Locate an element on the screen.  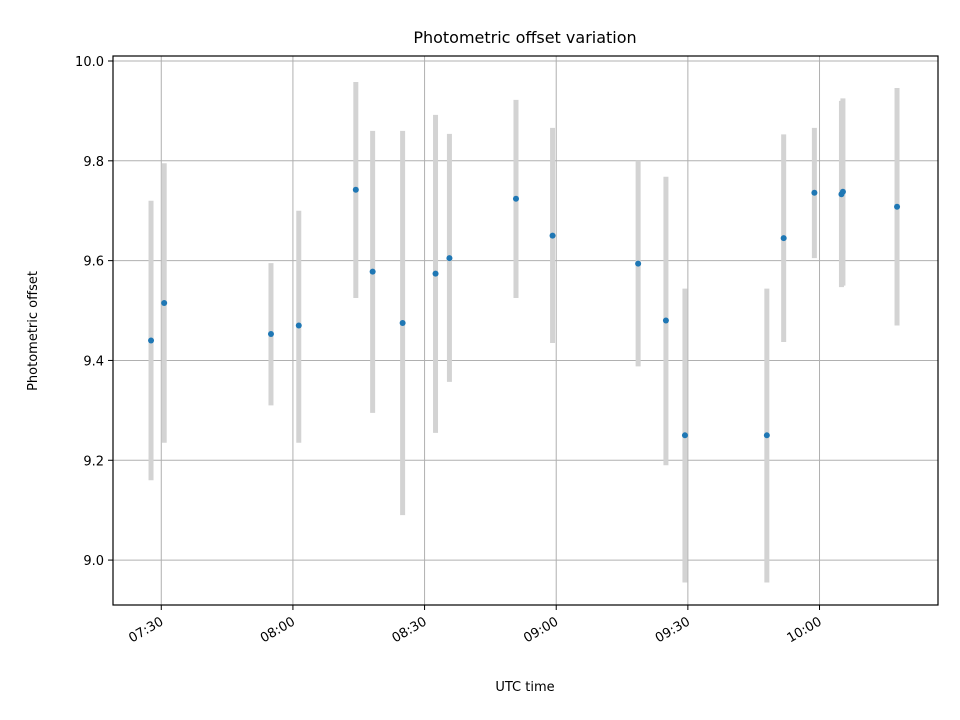
x-tick-label: 07:30 is located at coordinates (146, 630).